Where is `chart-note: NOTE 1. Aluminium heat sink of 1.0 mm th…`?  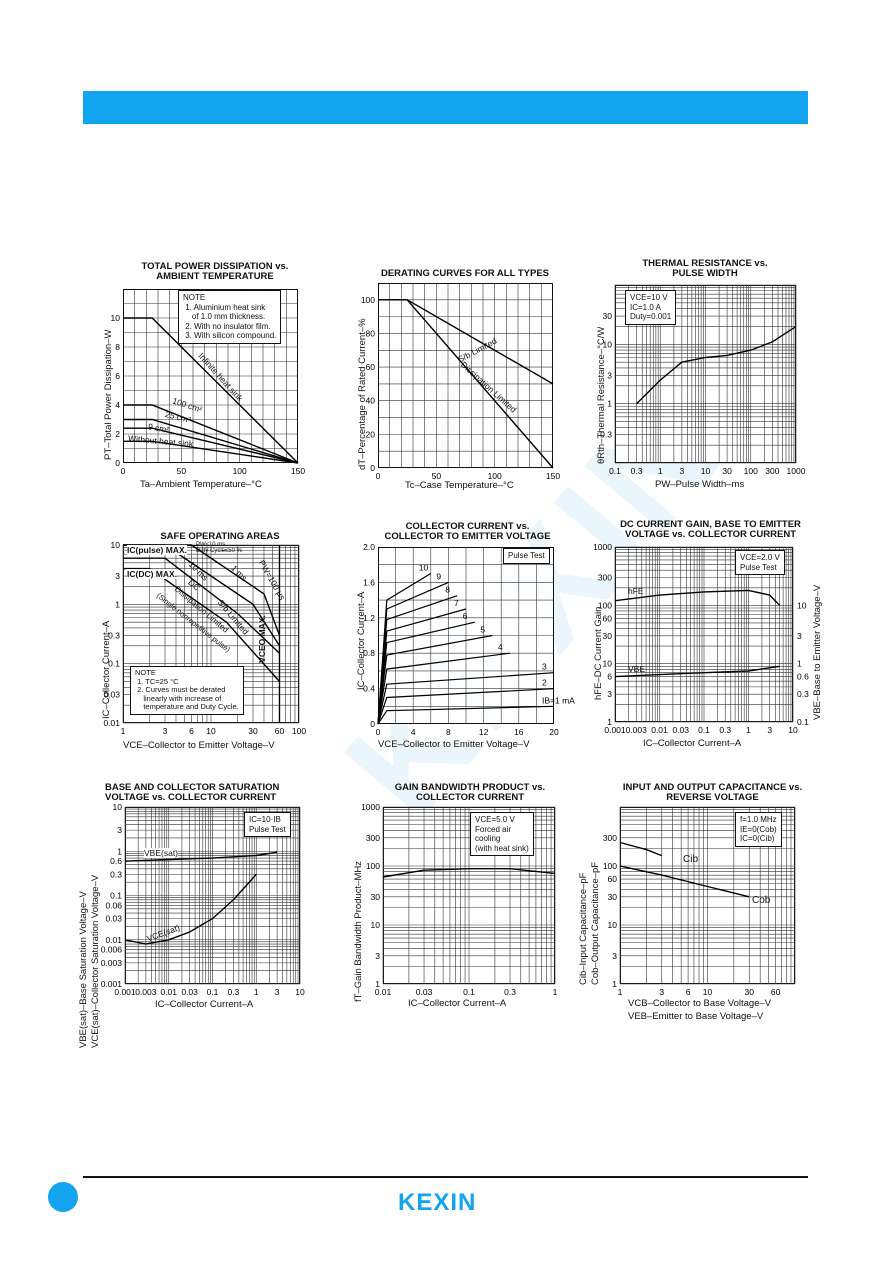
chart-note: NOTE 1. Aluminium heat sink of 1.0 mm th… is located at coordinates (230, 317).